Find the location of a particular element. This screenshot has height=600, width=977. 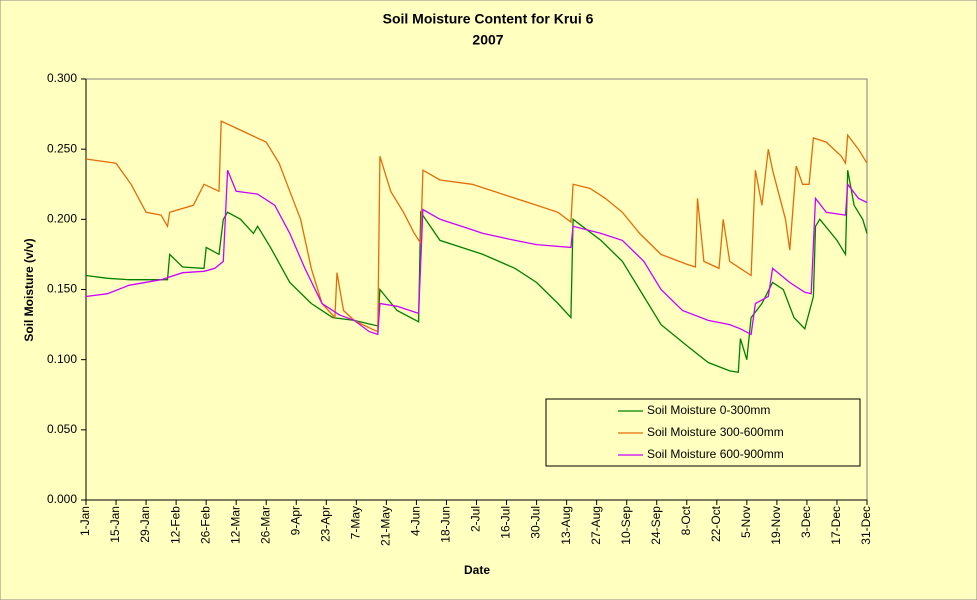

legend-box is located at coordinates (703, 432).